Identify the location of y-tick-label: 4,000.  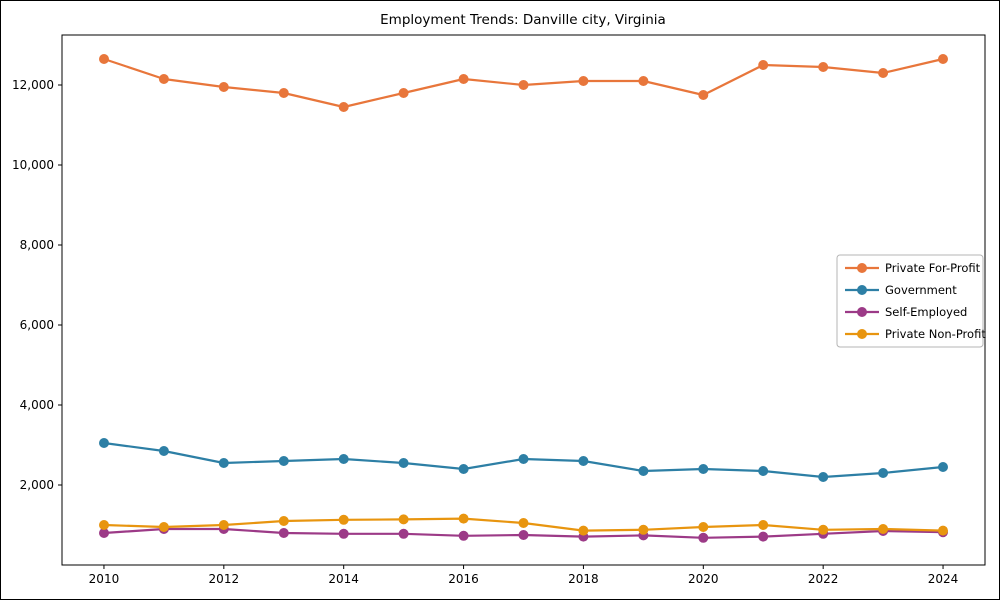
(37, 405).